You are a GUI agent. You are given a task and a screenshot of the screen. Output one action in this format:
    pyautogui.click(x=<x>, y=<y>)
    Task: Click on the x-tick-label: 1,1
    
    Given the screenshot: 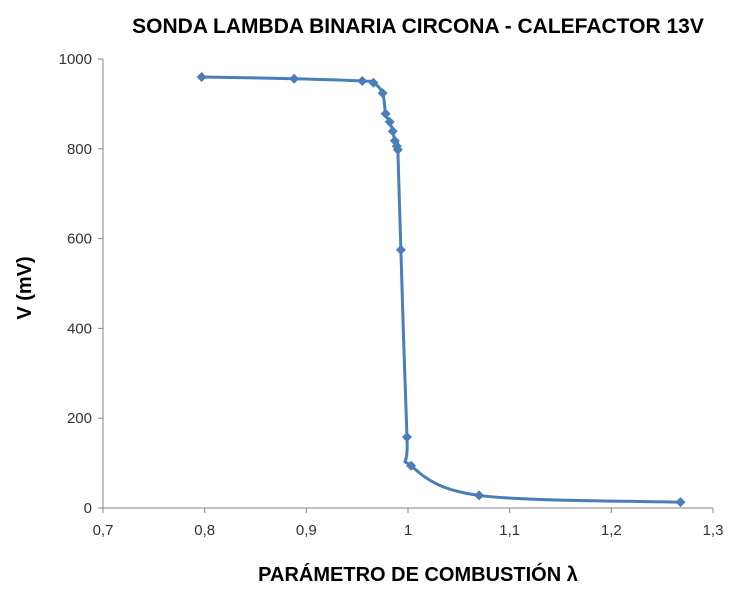 What is the action you would take?
    pyautogui.click(x=509, y=530)
    